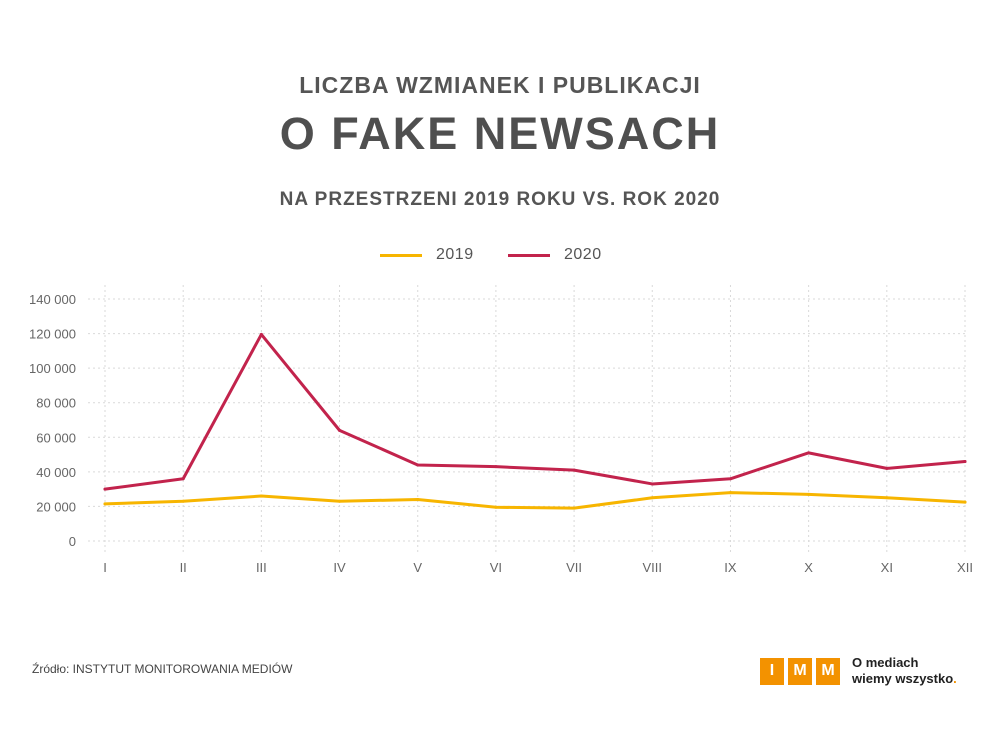  What do you see at coordinates (555, 255) in the screenshot?
I see `legend-item-2020: 2020` at bounding box center [555, 255].